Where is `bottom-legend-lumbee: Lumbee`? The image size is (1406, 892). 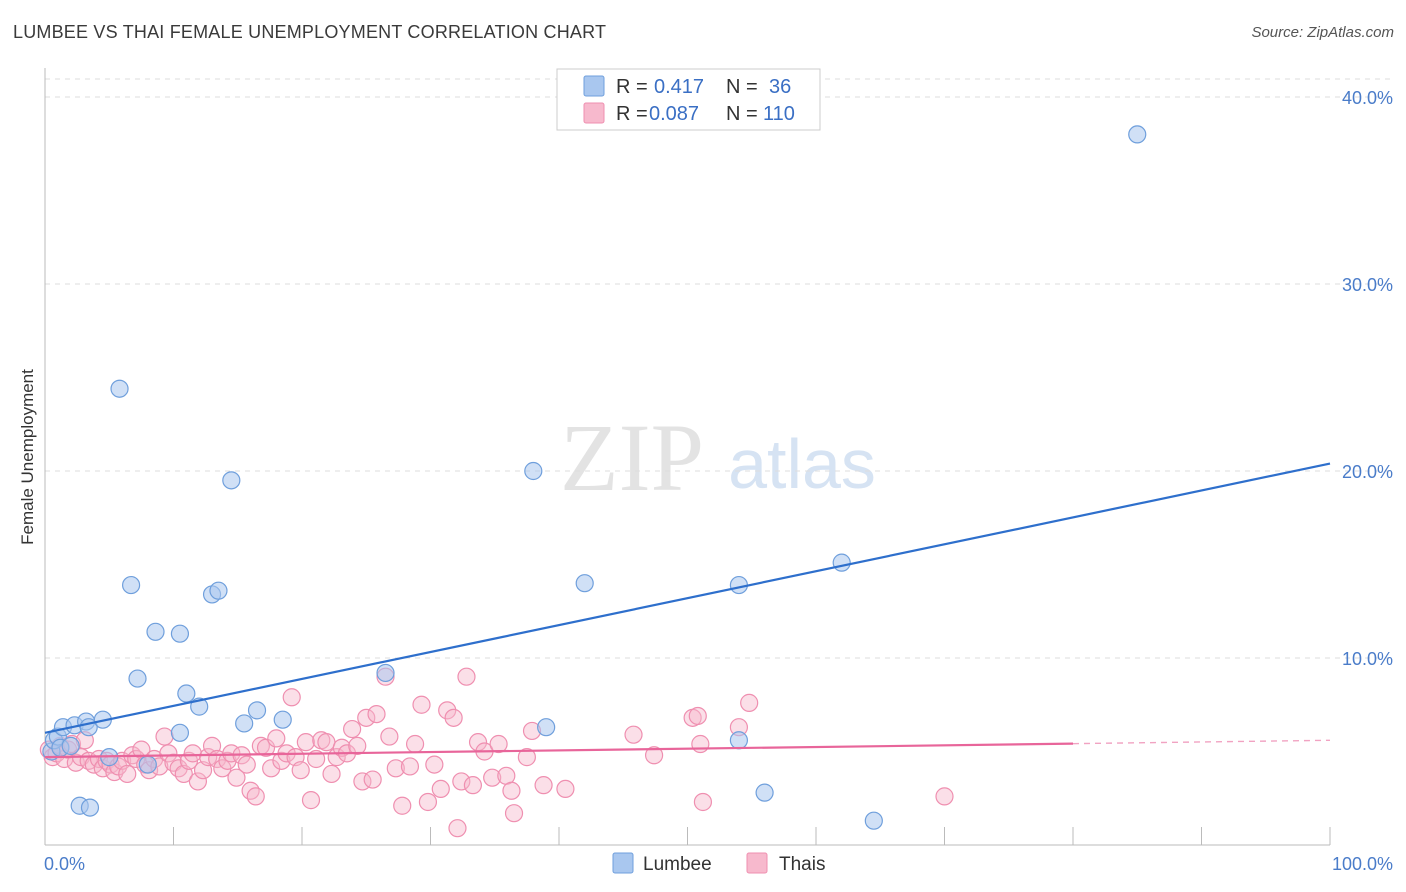
bottom-legend-lumbee: Lumbee is located at coordinates (677, 864).